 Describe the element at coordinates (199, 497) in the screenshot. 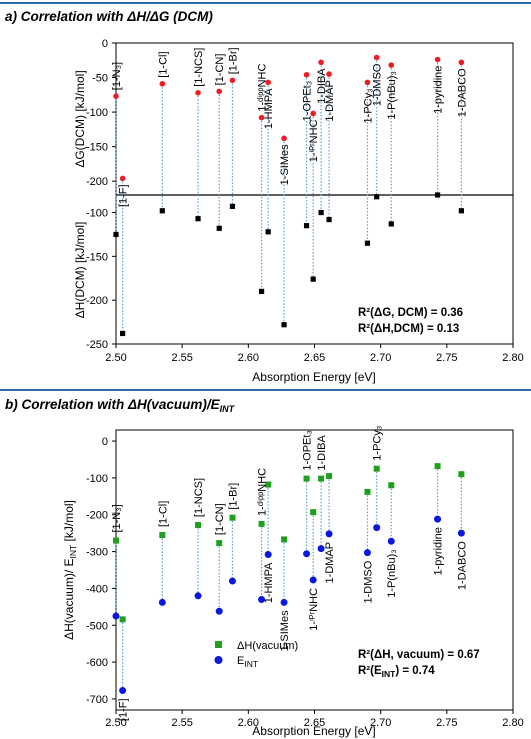

I see `panel-b-label-1-ncs: [1-NCS]` at that location.